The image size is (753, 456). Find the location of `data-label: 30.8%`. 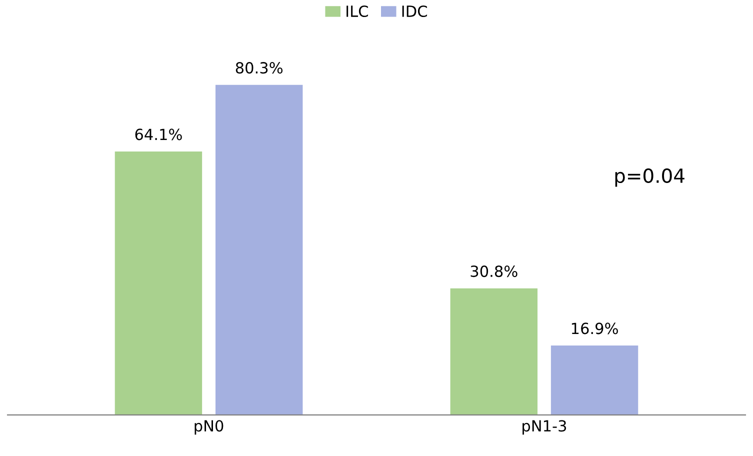

data-label: 30.8% is located at coordinates (494, 272).